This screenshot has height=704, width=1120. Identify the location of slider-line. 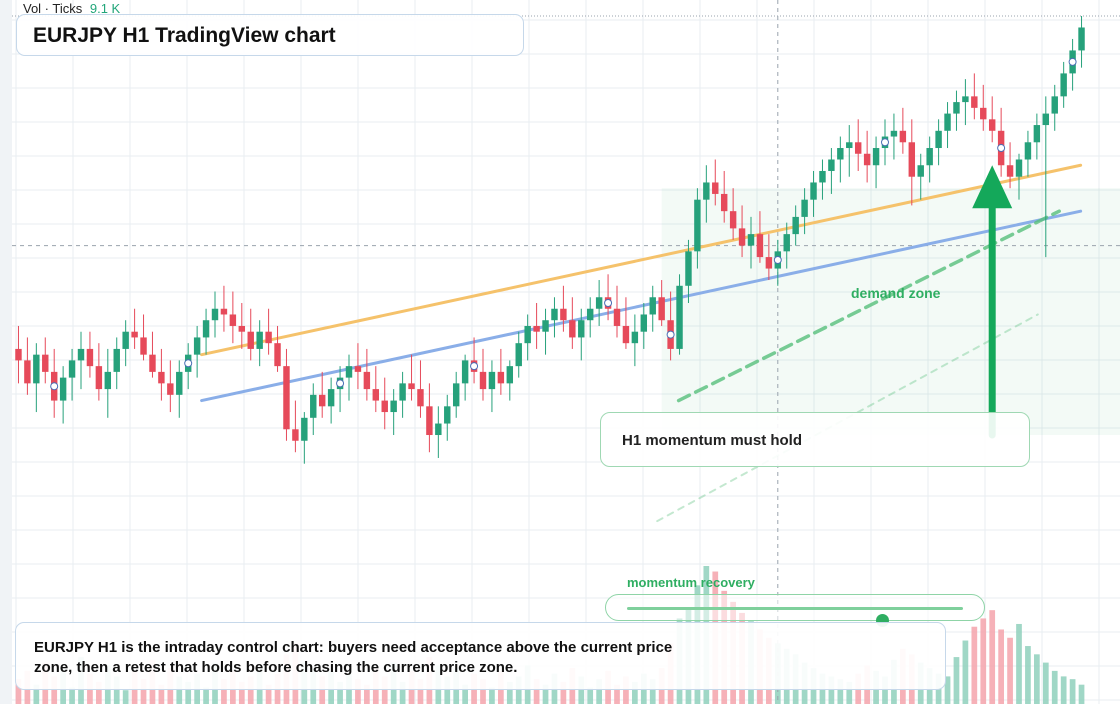
(795, 617).